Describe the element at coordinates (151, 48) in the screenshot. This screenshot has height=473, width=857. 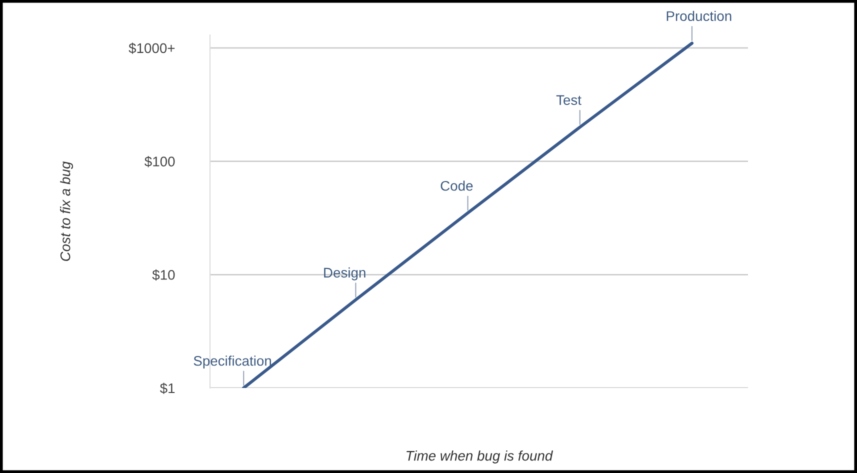
I see `y-tick-label: $1000+` at that location.